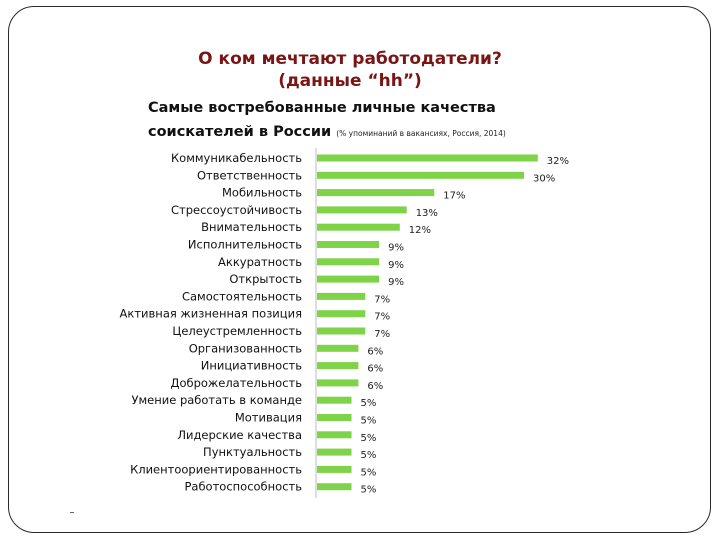 The image size is (720, 540). I want to click on category-label: Лидерские качества, so click(239, 435).